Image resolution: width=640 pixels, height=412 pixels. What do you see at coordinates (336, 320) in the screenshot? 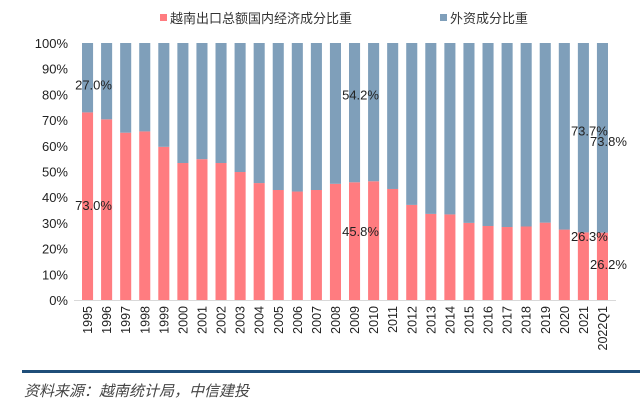
I see `x-tick-label: 2008` at bounding box center [336, 320].